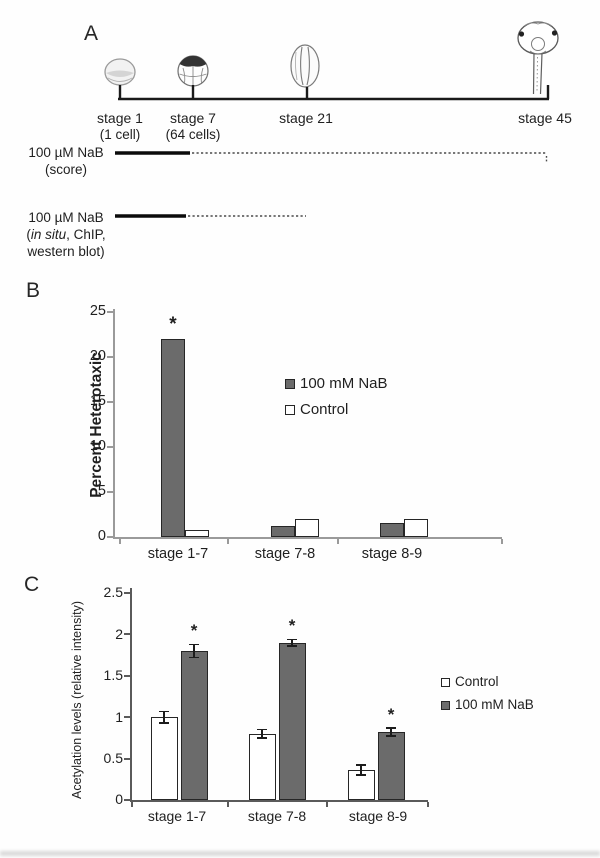  What do you see at coordinates (119, 799) in the screenshot?
I see `y-tick-label: 0` at bounding box center [119, 799].